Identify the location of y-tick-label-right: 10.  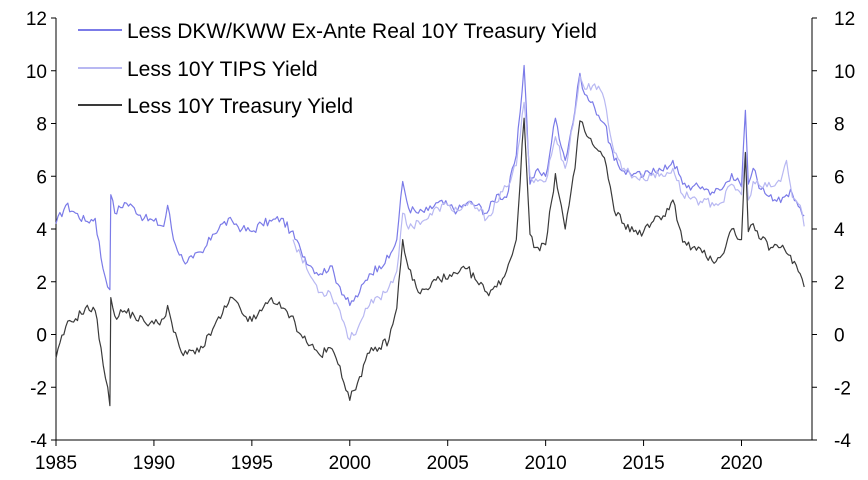
(844, 72).